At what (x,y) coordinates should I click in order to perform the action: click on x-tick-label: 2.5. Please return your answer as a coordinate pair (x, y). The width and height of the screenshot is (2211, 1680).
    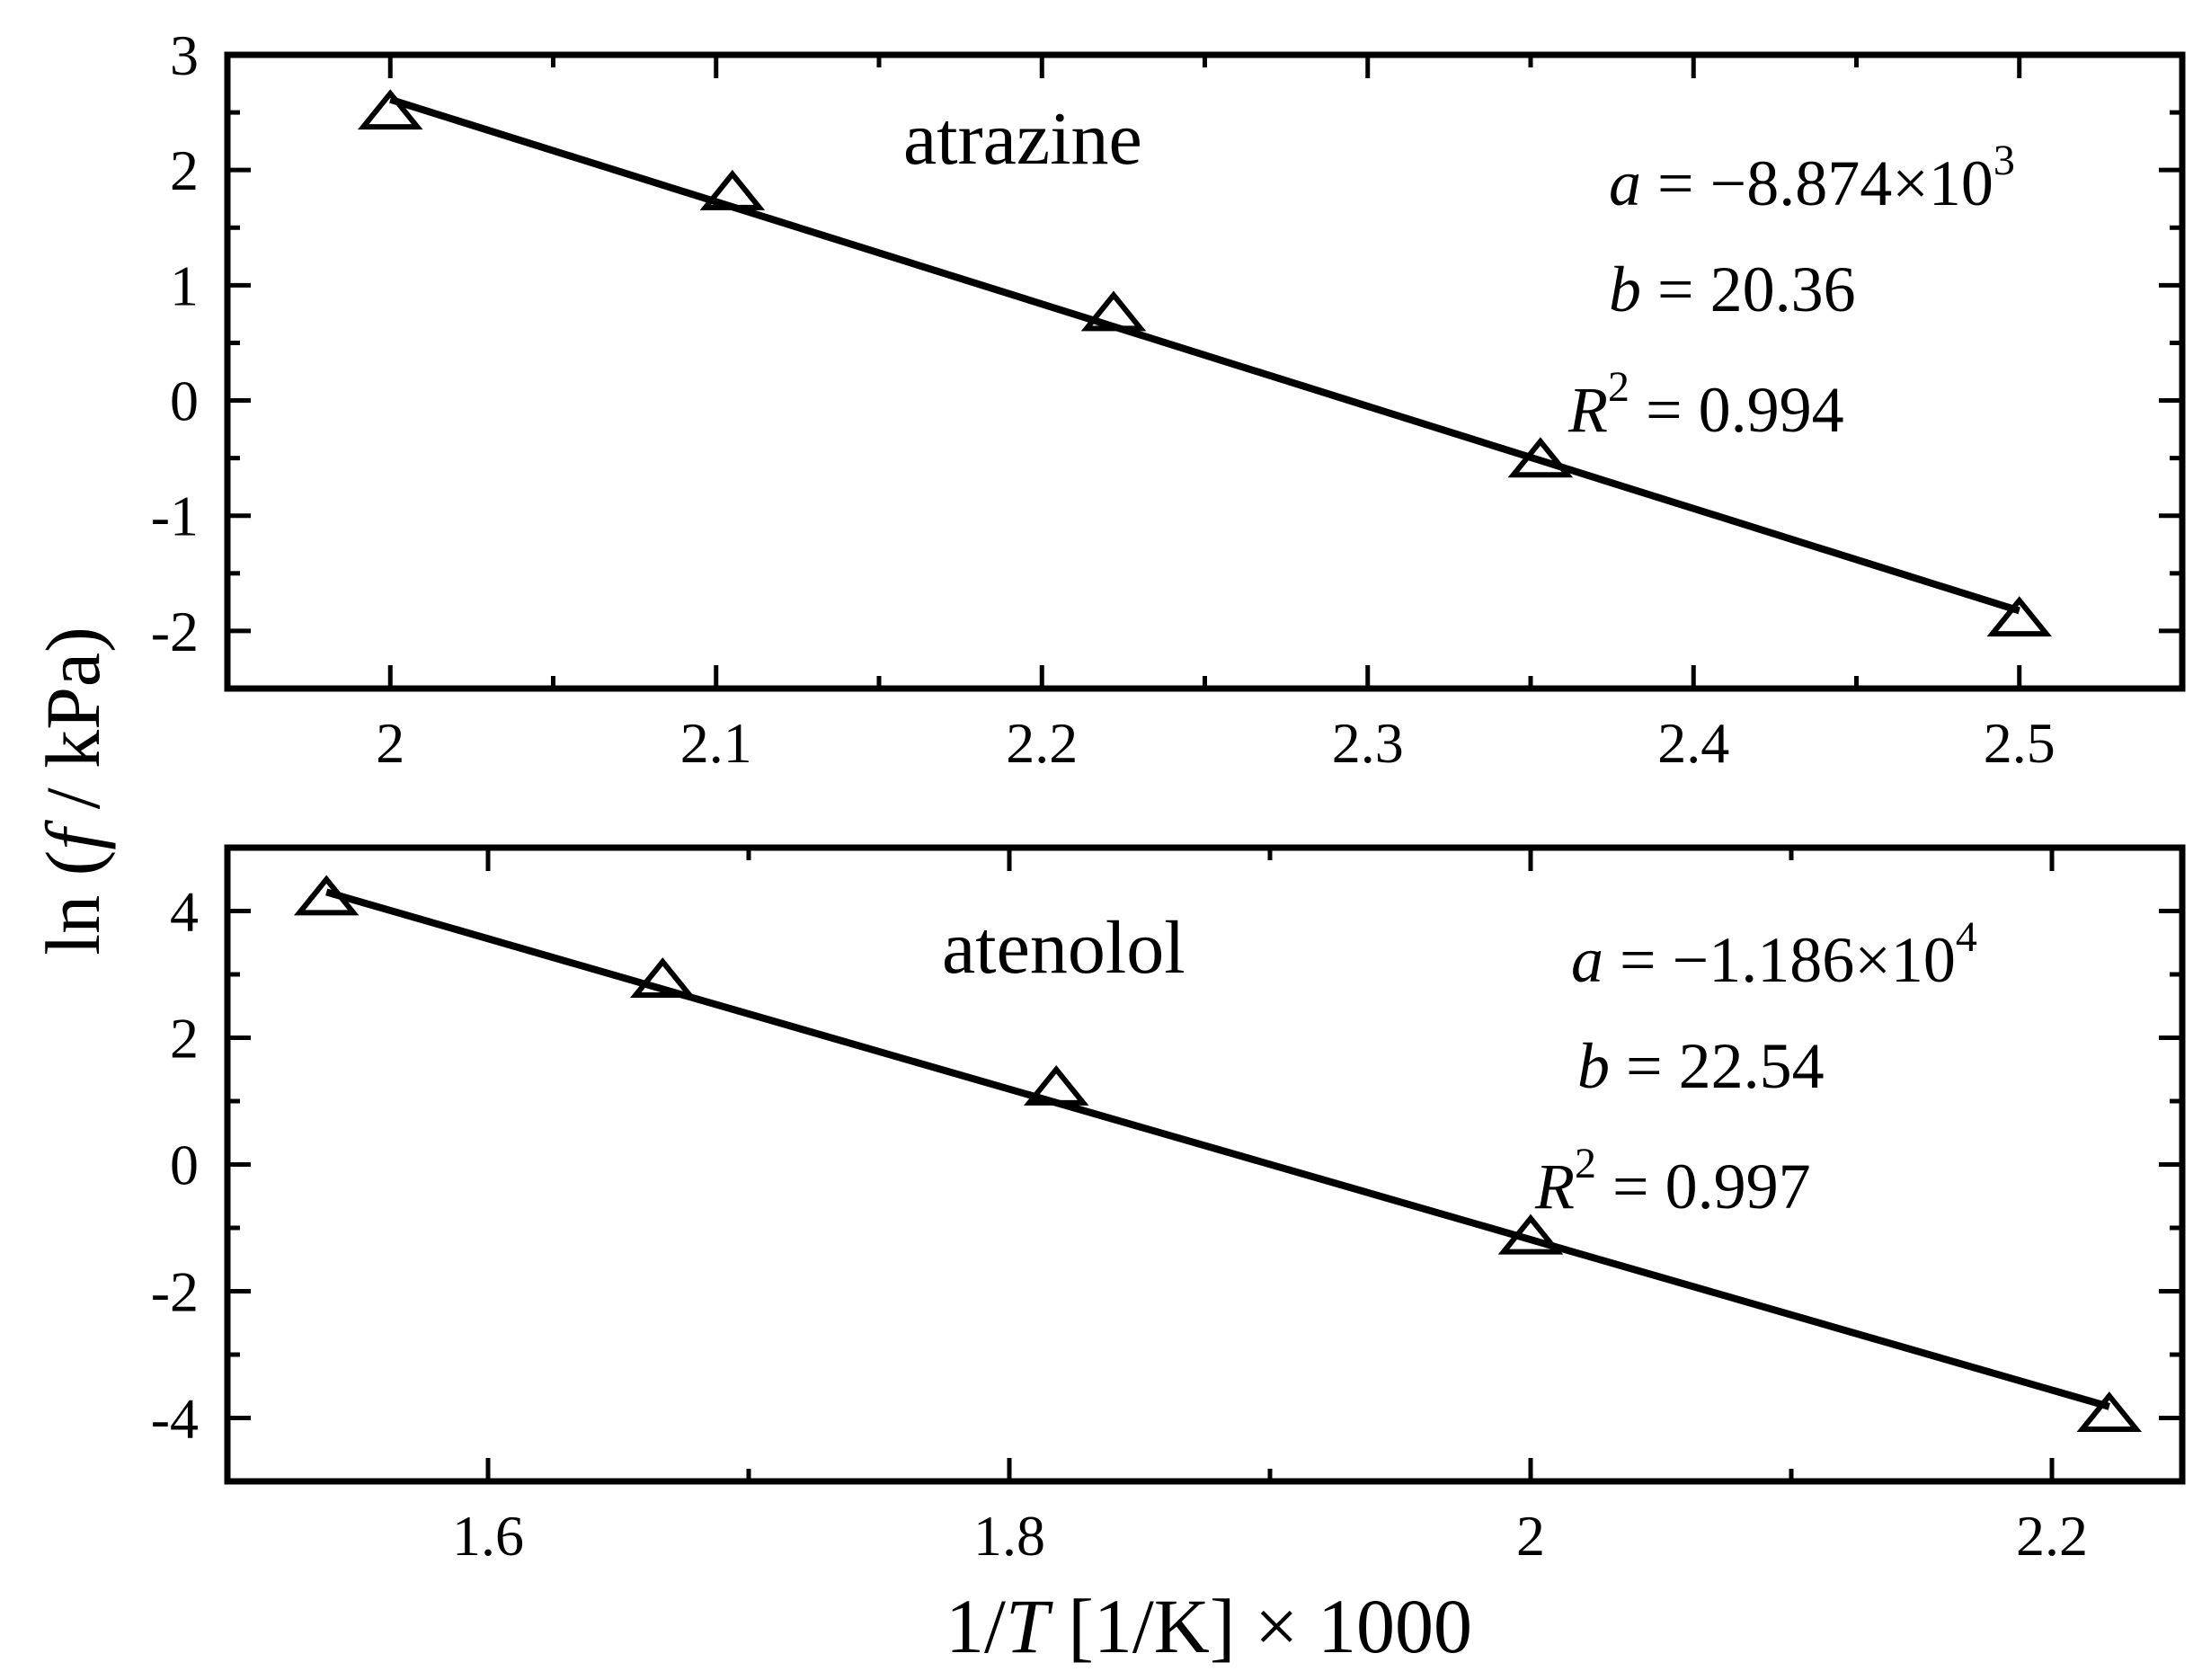
    Looking at the image, I should click on (2020, 743).